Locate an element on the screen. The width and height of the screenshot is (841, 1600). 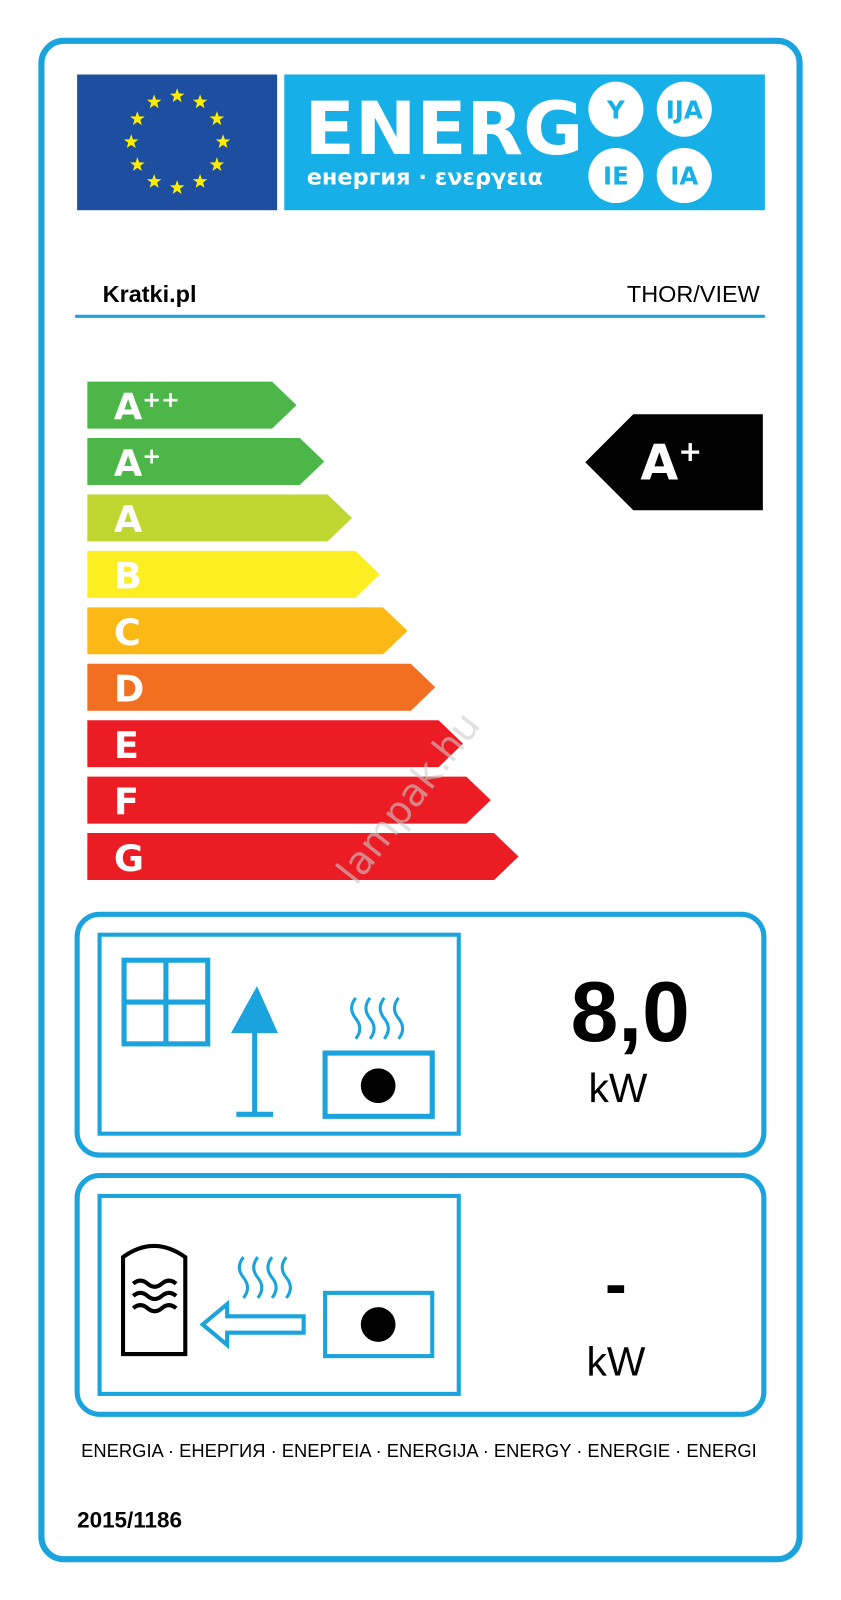
room-icons is located at coordinates (278, 1038).